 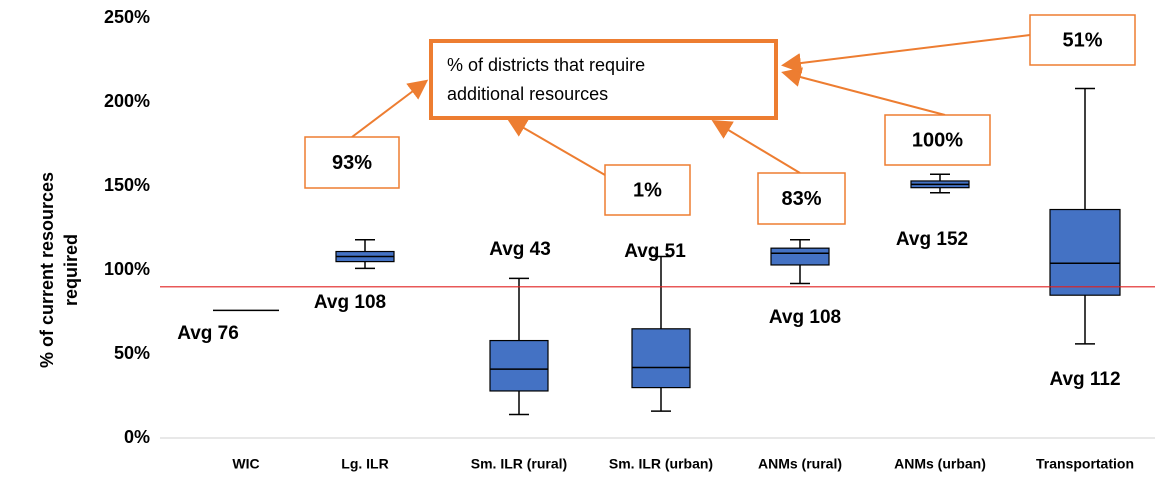 What do you see at coordinates (132, 353) in the screenshot?
I see `y-tick-label: 50%` at bounding box center [132, 353].